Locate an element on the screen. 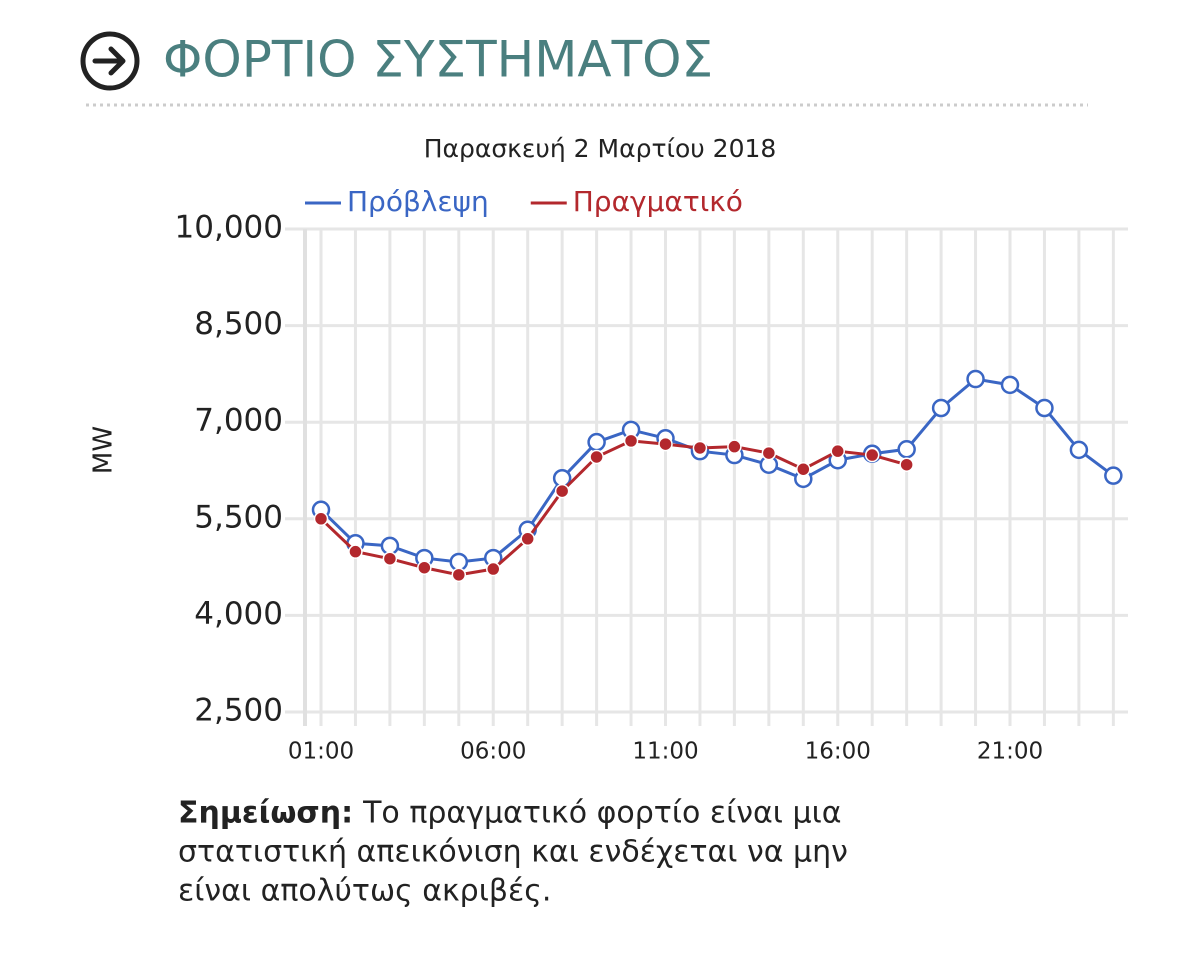 This screenshot has height=963, width=1200. x-tick-label: 16:00 is located at coordinates (838, 752).